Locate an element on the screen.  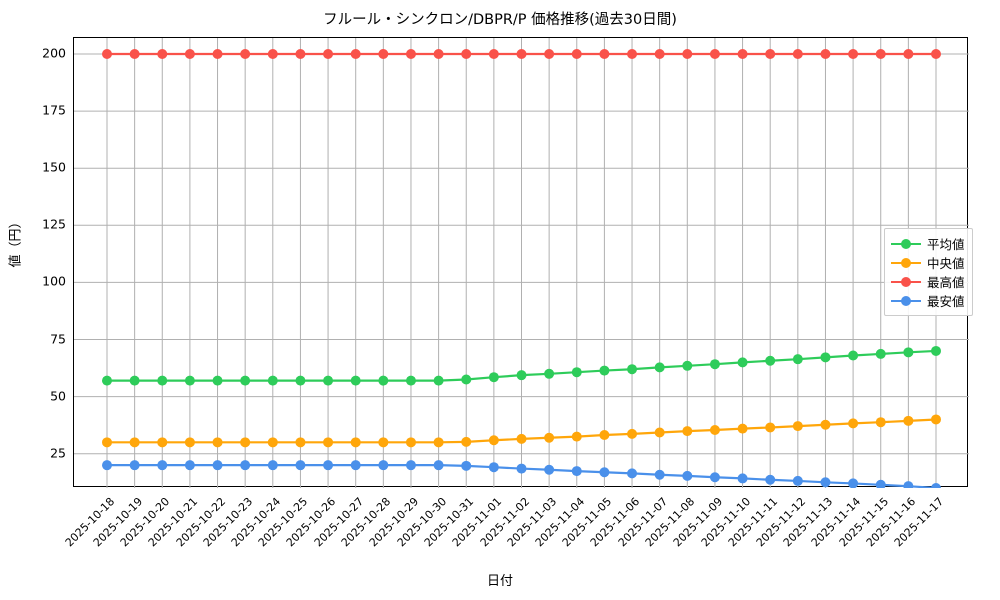
y-tick-label: 25 is located at coordinates (58, 453).